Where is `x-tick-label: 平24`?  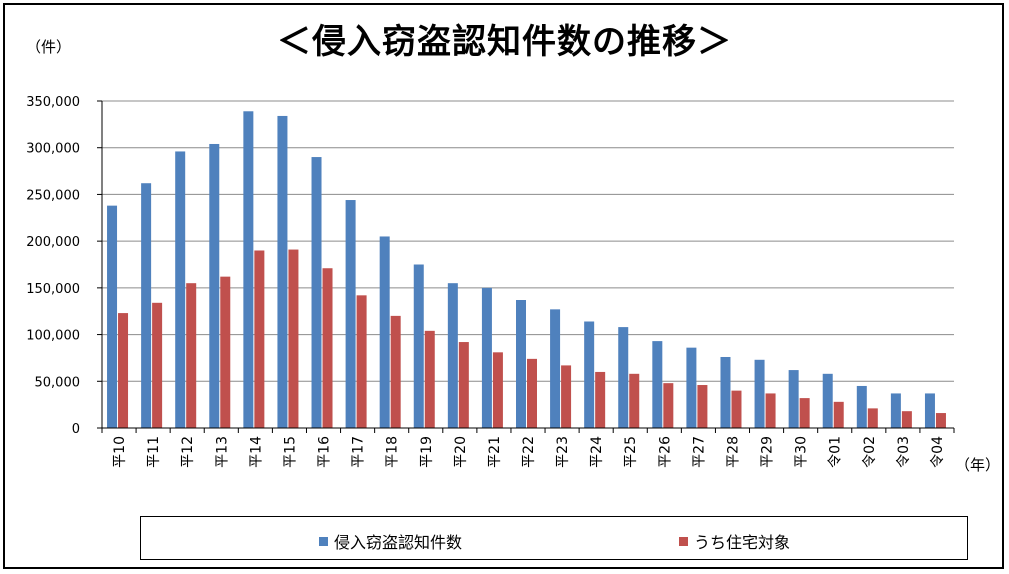
x-tick-label: 平24 is located at coordinates (597, 452).